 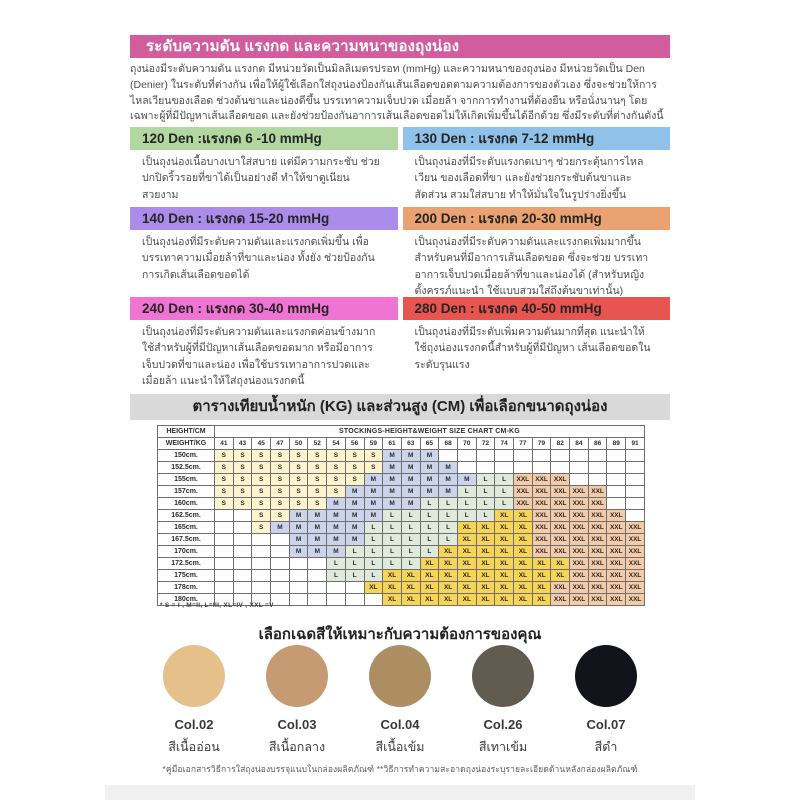 What do you see at coordinates (400, 701) in the screenshot?
I see `swatch-col04: Col.04 สีเนื้อเข้ม` at bounding box center [400, 701].